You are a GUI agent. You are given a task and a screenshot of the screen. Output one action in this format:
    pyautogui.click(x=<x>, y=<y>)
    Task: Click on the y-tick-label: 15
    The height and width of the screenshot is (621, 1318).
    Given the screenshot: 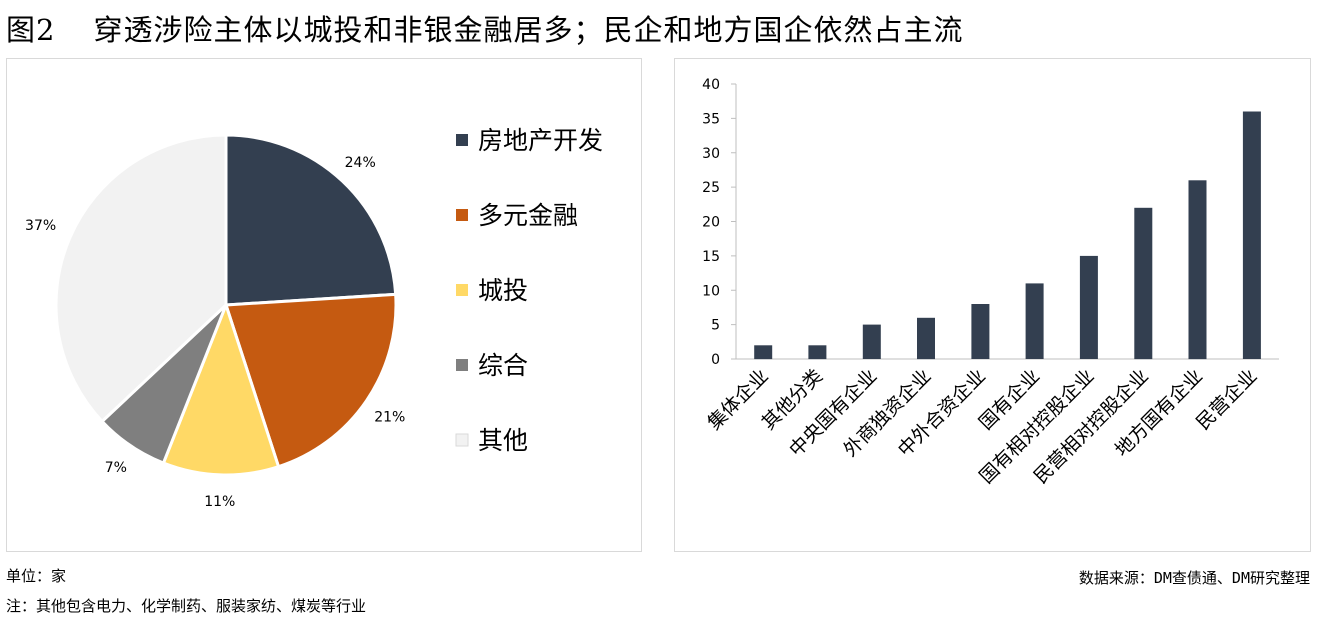 What is the action you would take?
    pyautogui.click(x=711, y=257)
    